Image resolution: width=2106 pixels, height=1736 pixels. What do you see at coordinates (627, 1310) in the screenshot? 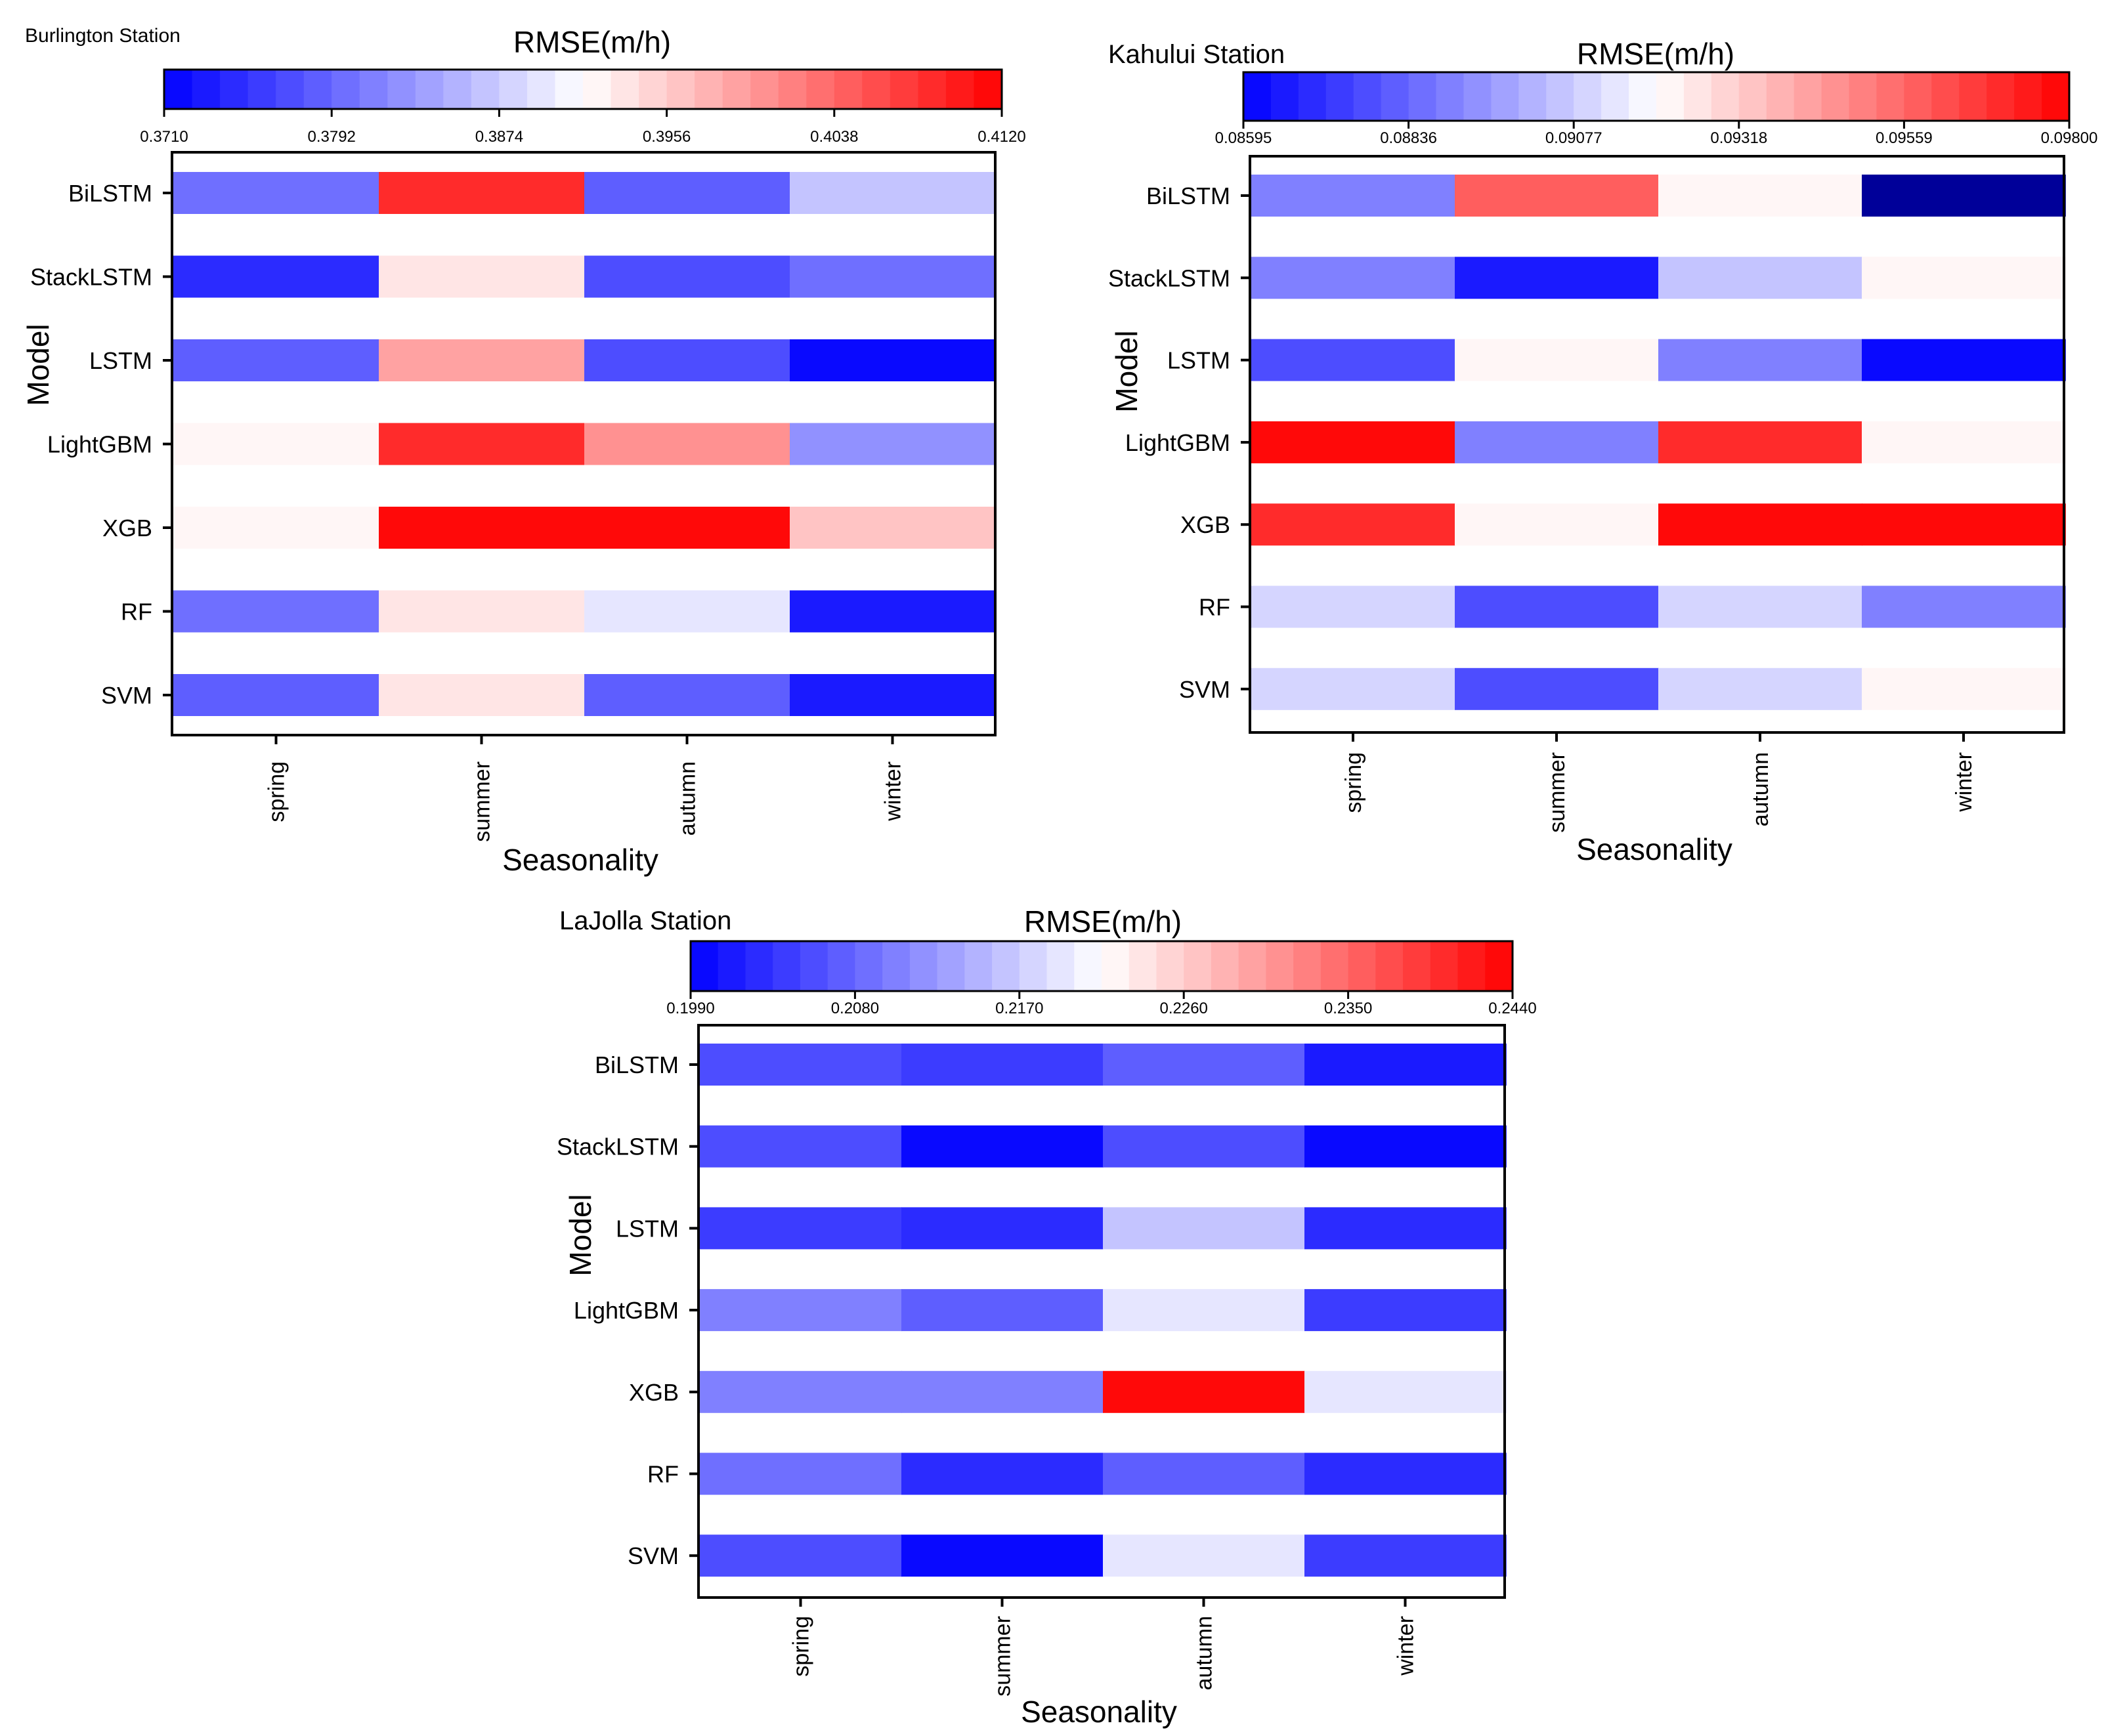
I see `y-axis: BiLSTM StackLSTM LSTM LightGBM XGB RF SVM` at bounding box center [627, 1310].